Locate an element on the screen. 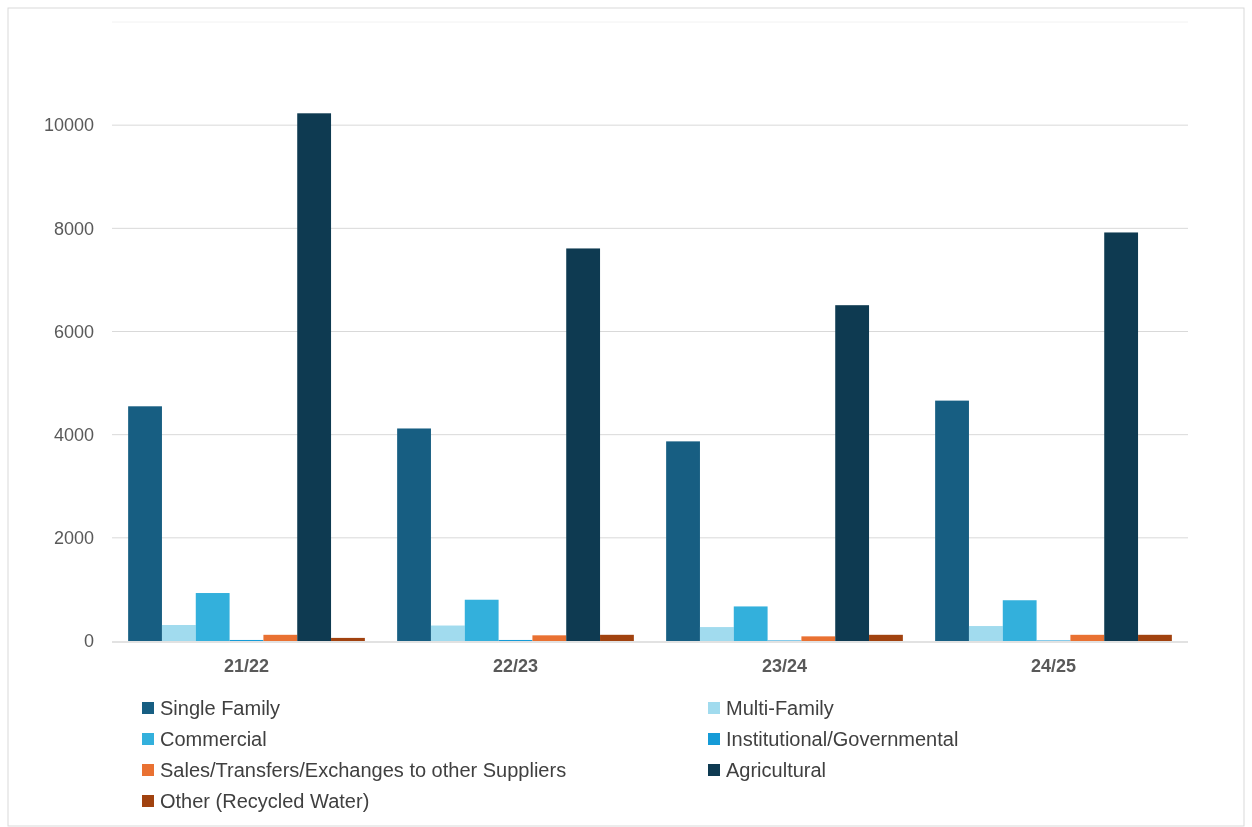 The height and width of the screenshot is (827, 1252). legend-label: Single Family is located at coordinates (220, 708).